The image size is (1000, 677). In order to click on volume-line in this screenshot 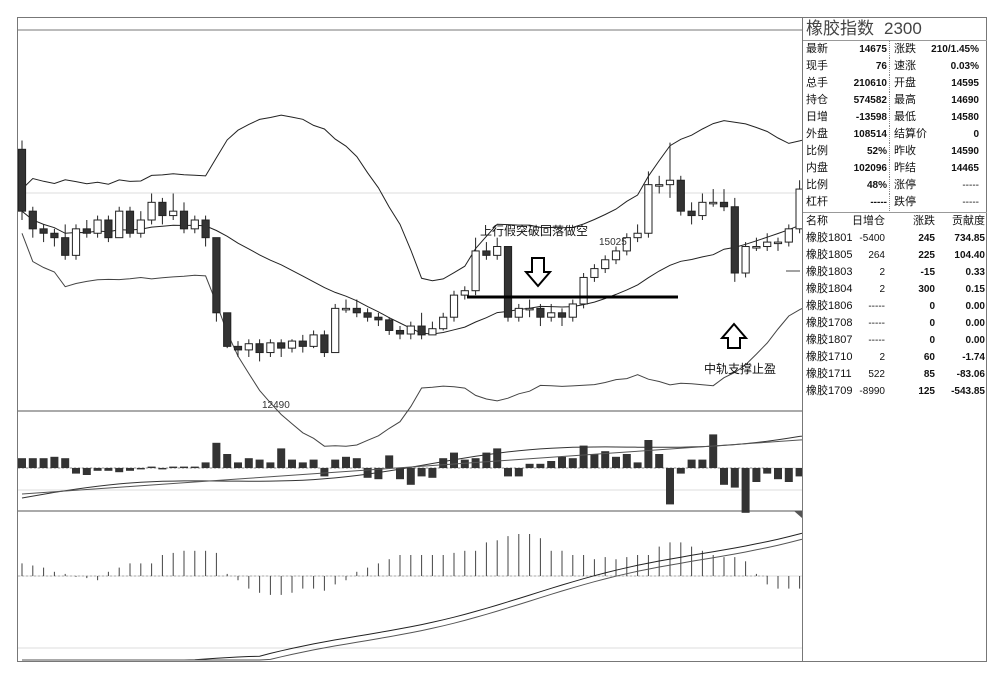, I will do `click(411, 467)`.